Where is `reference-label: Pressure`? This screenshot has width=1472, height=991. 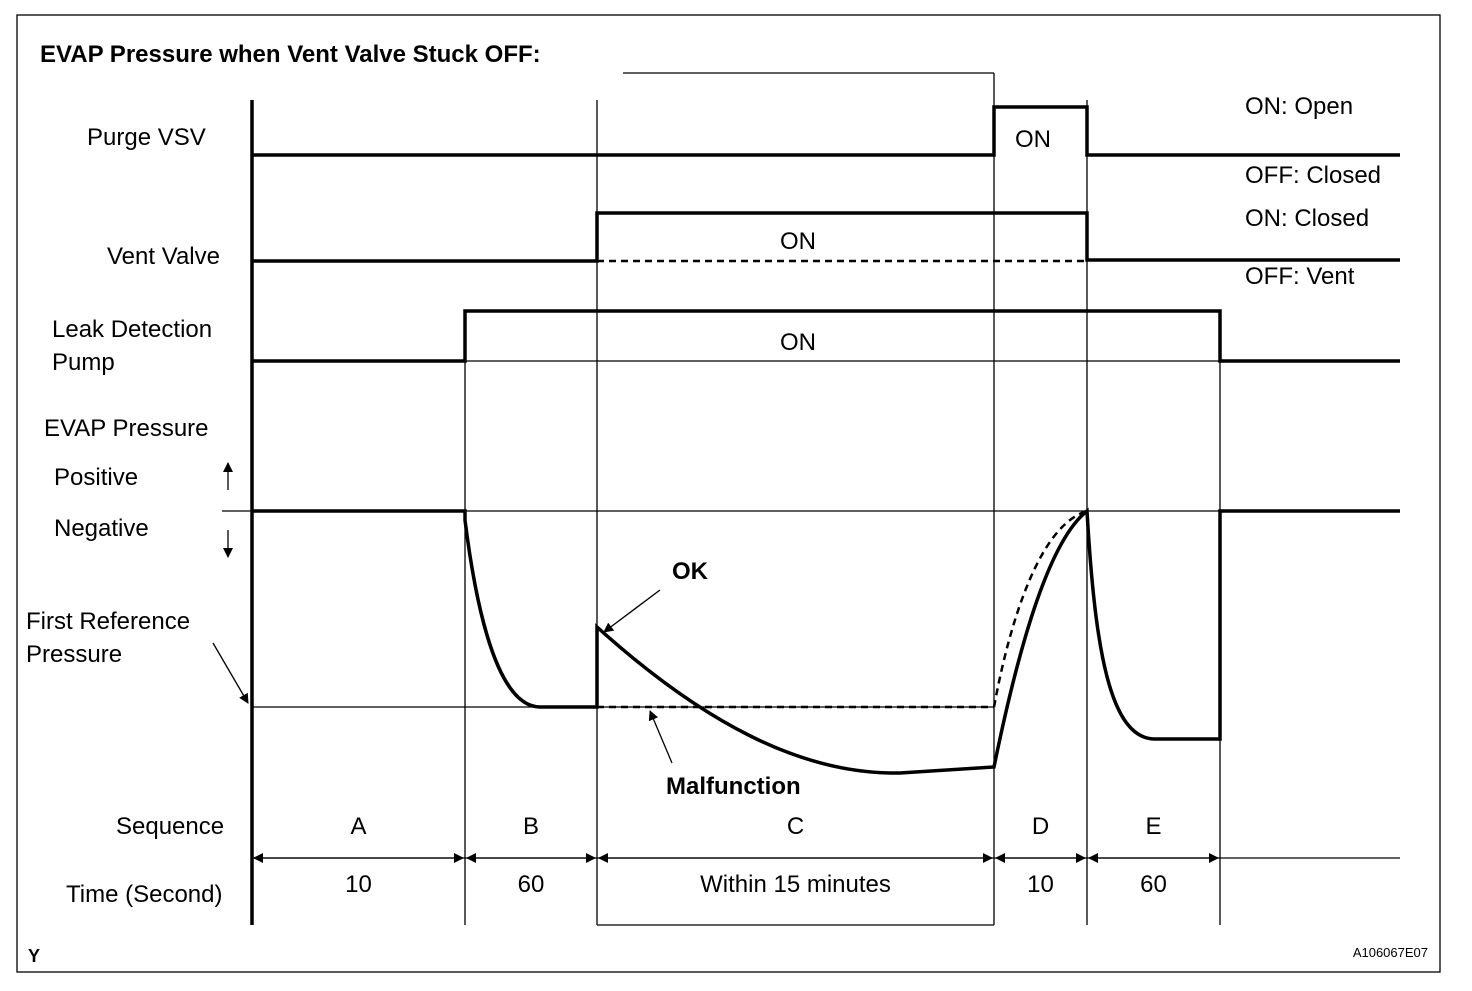 reference-label: Pressure is located at coordinates (74, 654).